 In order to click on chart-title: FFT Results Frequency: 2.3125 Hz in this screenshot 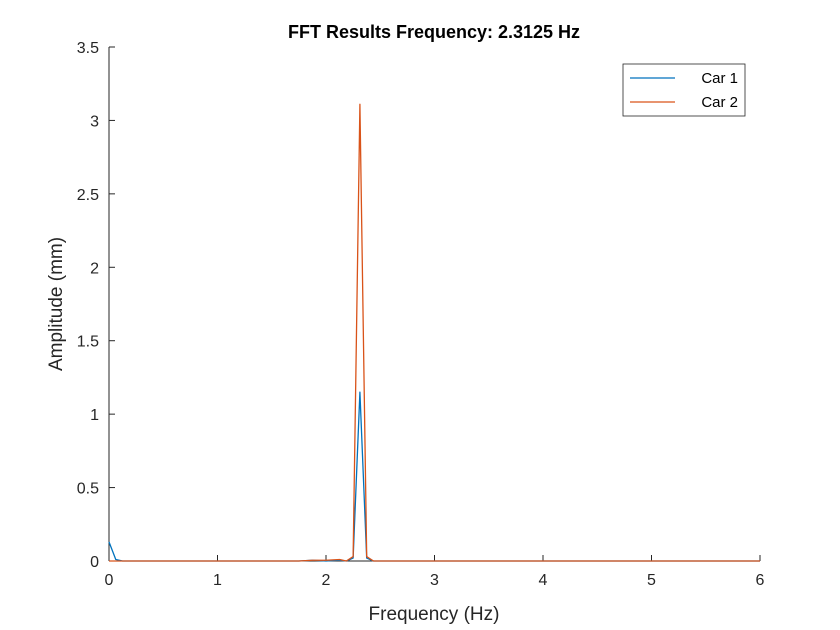, I will do `click(434, 32)`.